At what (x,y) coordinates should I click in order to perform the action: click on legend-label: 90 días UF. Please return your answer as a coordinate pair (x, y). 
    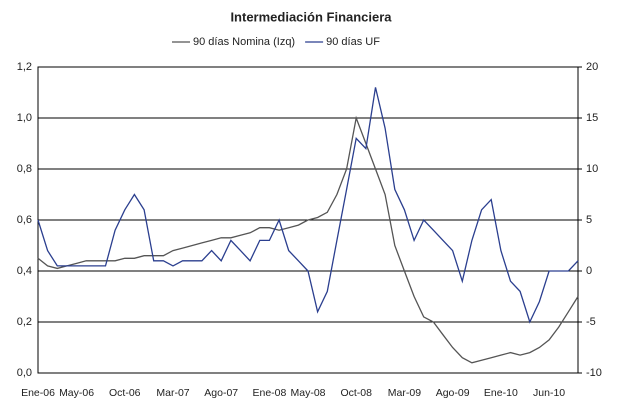
    Looking at the image, I should click on (353, 42).